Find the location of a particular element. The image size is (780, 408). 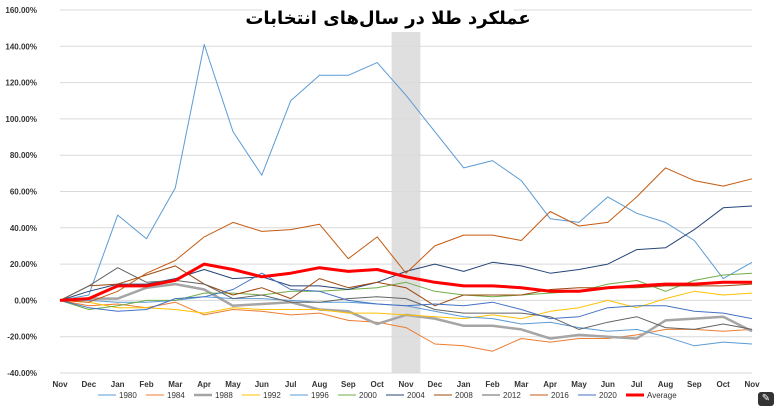

chart-title: عملکرد طلا در سال‌های انتخابات is located at coordinates (388, 18).